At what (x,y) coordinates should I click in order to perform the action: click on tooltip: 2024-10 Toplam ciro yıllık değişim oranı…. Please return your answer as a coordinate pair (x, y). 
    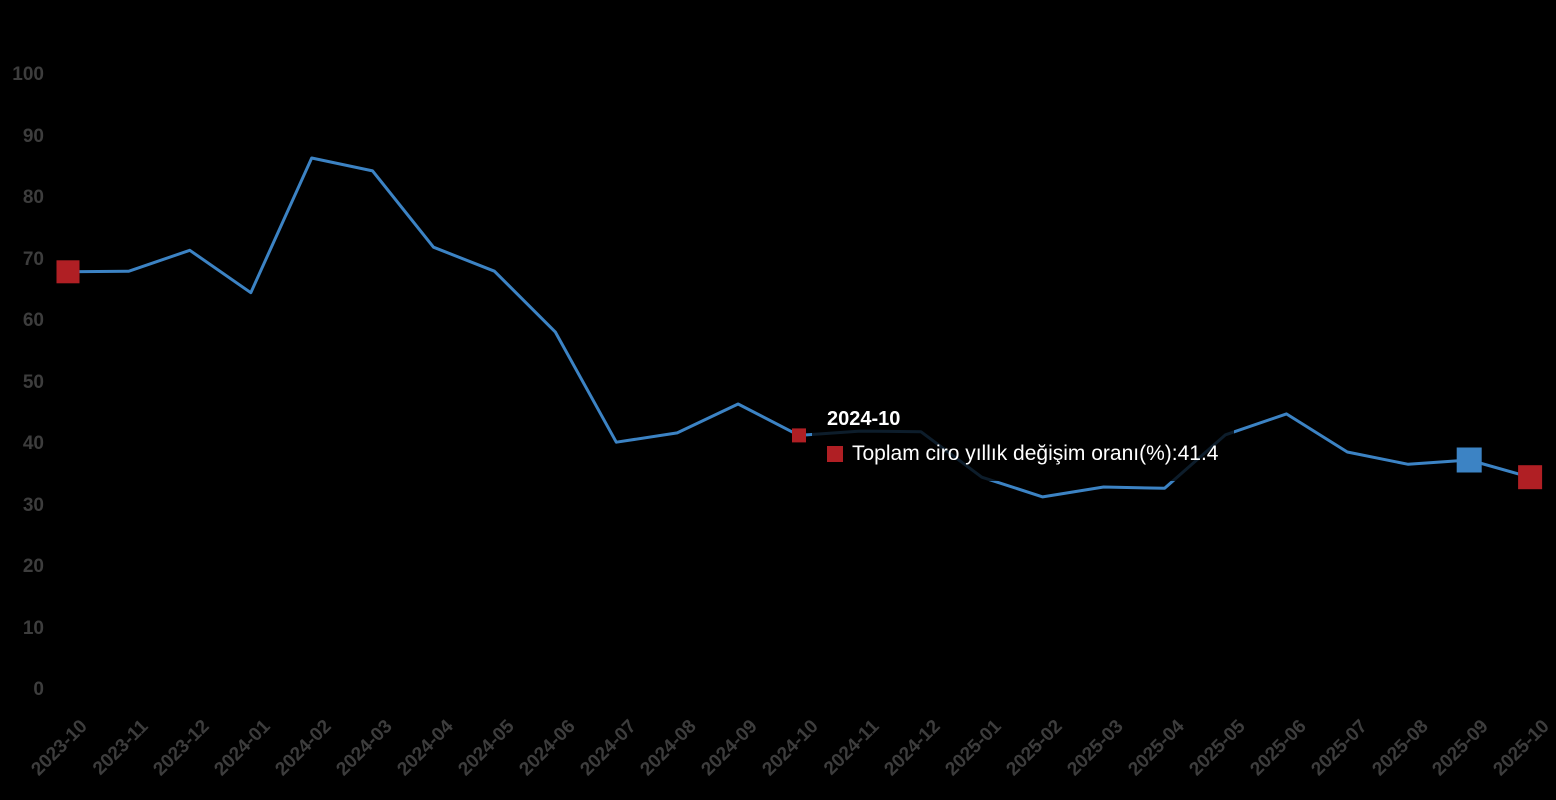
    Looking at the image, I should click on (1023, 439).